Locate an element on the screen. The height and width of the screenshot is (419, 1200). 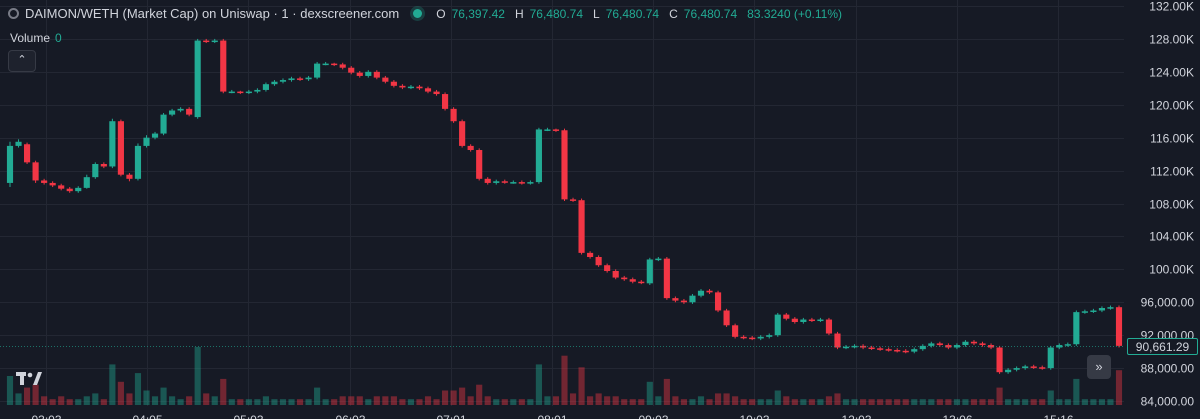
collapse-legend-button: ⌃ is located at coordinates (22, 61).